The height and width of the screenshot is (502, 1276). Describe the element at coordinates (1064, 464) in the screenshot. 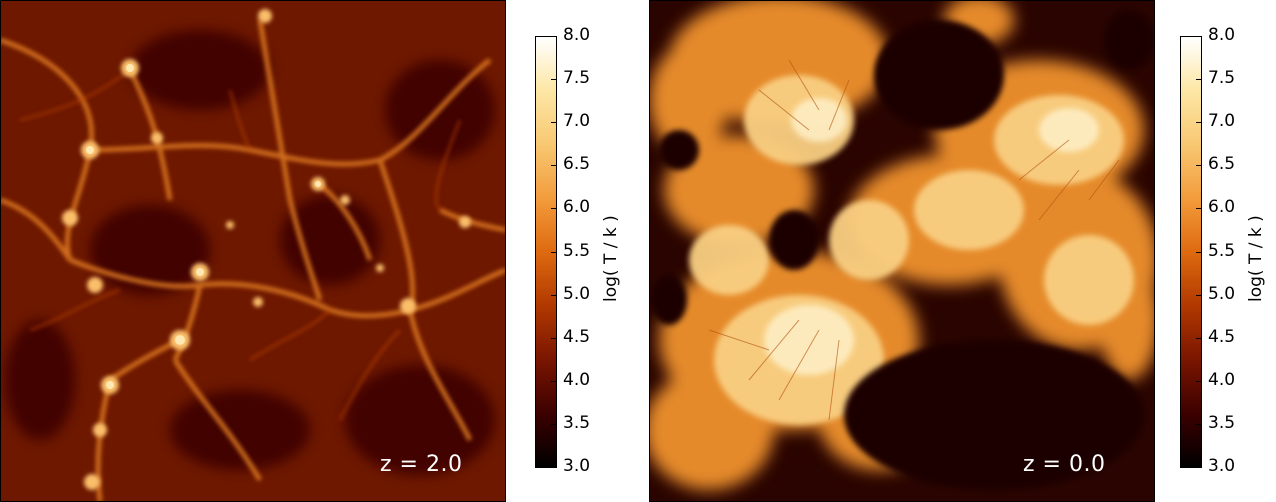

I see `redshift-label: z = 0.0` at that location.